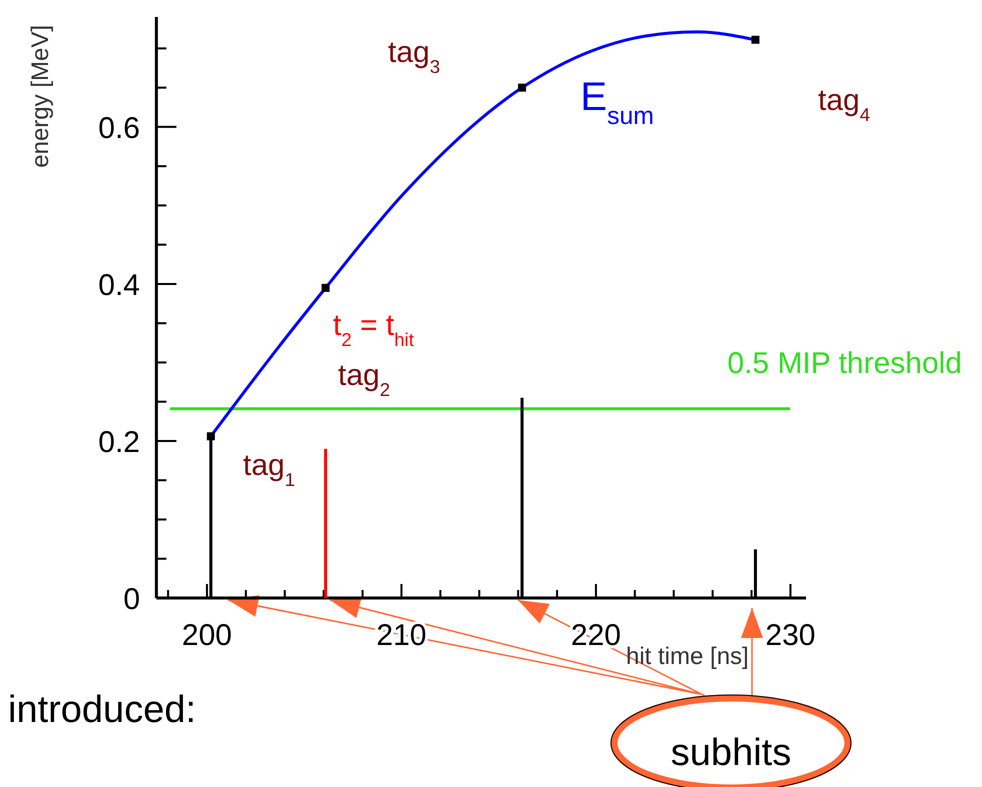  What do you see at coordinates (364, 379) in the screenshot?
I see `annotation: tag$_{2}$` at bounding box center [364, 379].